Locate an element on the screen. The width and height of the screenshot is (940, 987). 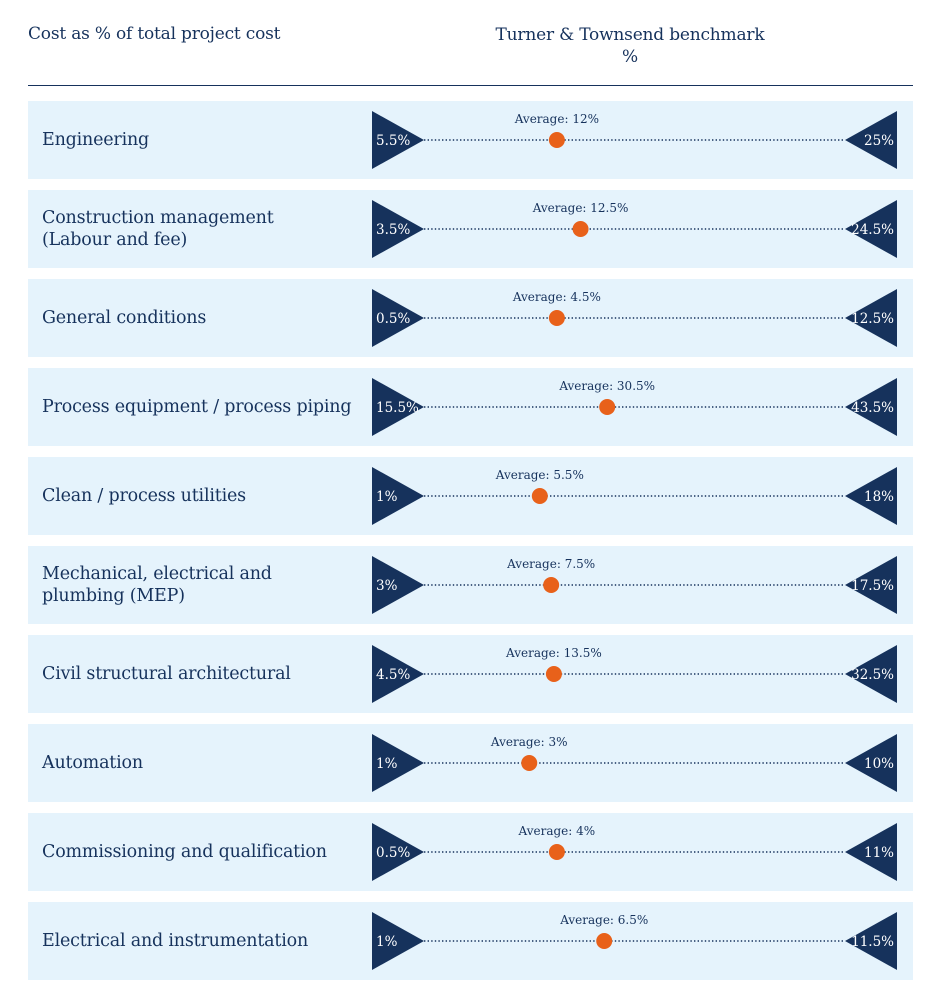
column-header-cost: Cost as % of total project cost is located at coordinates (154, 34).